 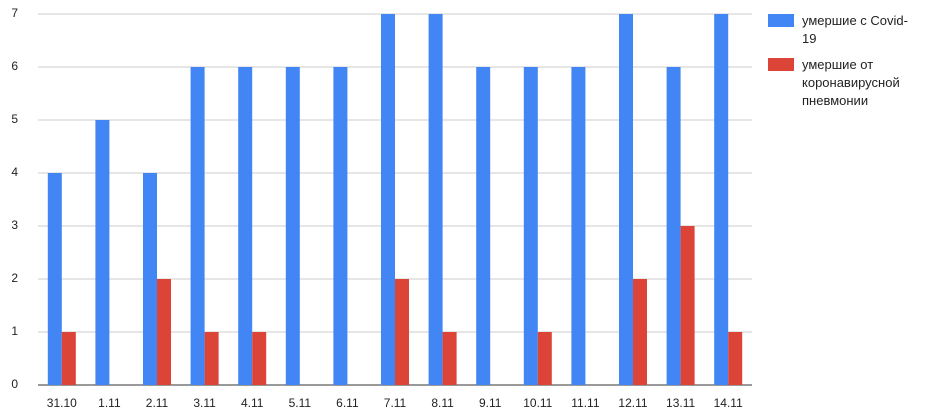 What do you see at coordinates (204, 403) in the screenshot?
I see `x-tick-label: 3.11` at bounding box center [204, 403].